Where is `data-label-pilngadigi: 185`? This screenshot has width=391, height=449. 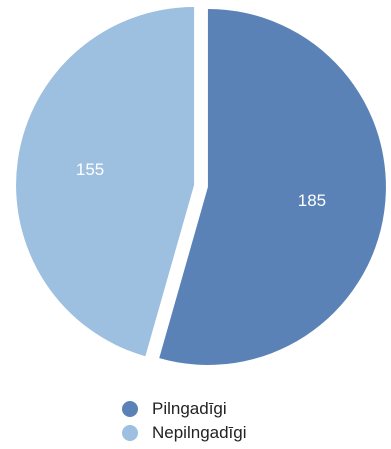 data-label-pilngadigi: 185 is located at coordinates (312, 200).